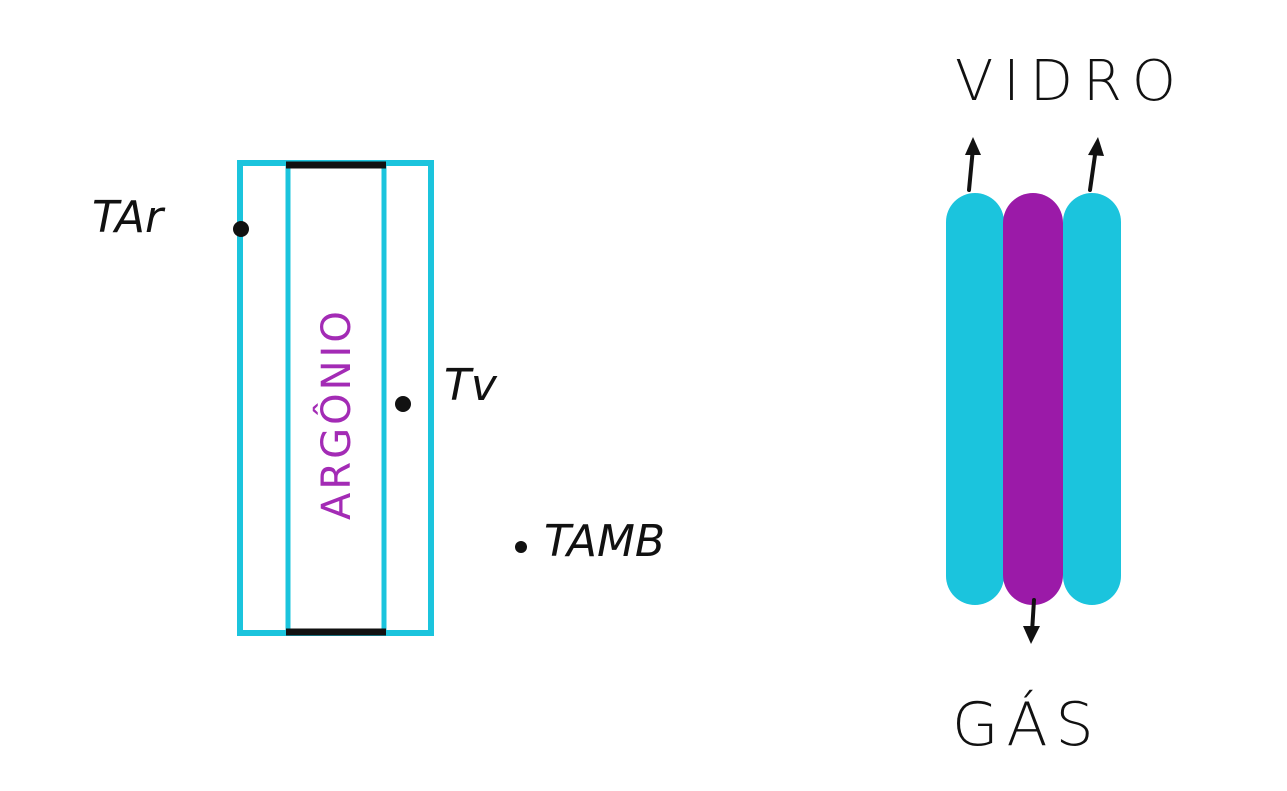 This screenshot has width=1287, height=791. I want to click on arrow-down-icon, so click(1031, 621).